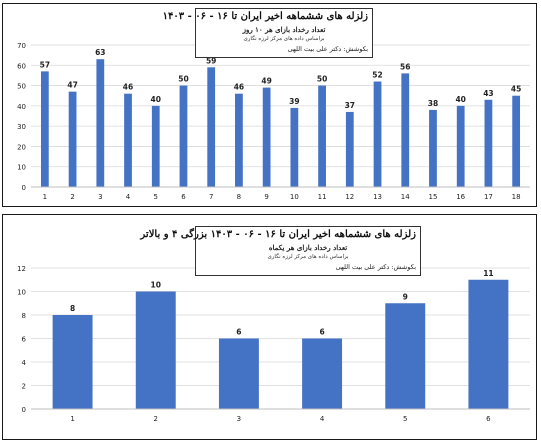 Image resolution: width=541 pixels, height=443 pixels. Describe the element at coordinates (284, 39) in the screenshot. I see `chart-1-source: براساس داده های مرکز لرزه نگاری` at that location.